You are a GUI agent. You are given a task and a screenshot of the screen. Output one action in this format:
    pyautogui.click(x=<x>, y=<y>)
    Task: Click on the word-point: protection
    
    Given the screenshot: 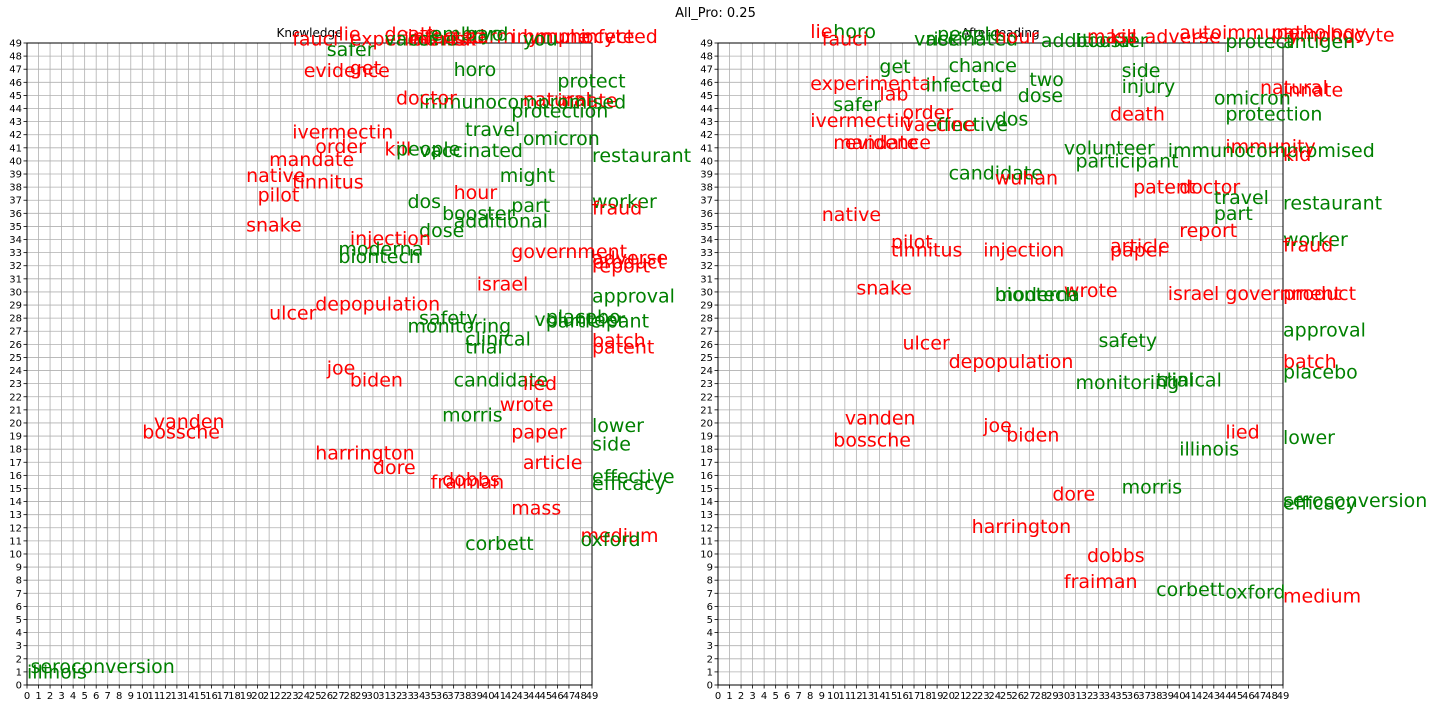 What is the action you would take?
    pyautogui.click(x=1273, y=114)
    